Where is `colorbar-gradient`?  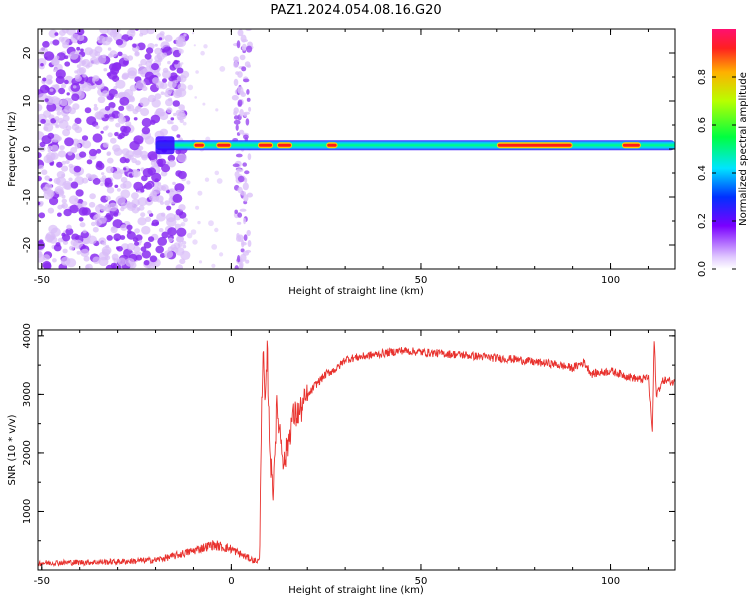 colorbar-gradient is located at coordinates (724, 149).